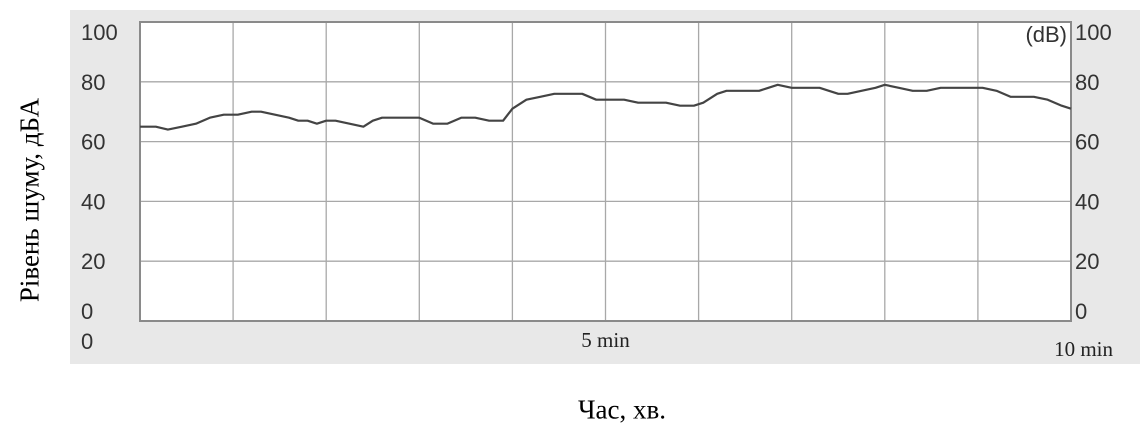 This screenshot has height=426, width=1142. Describe the element at coordinates (87, 341) in the screenshot. I see `x-tick-label: 0` at that location.